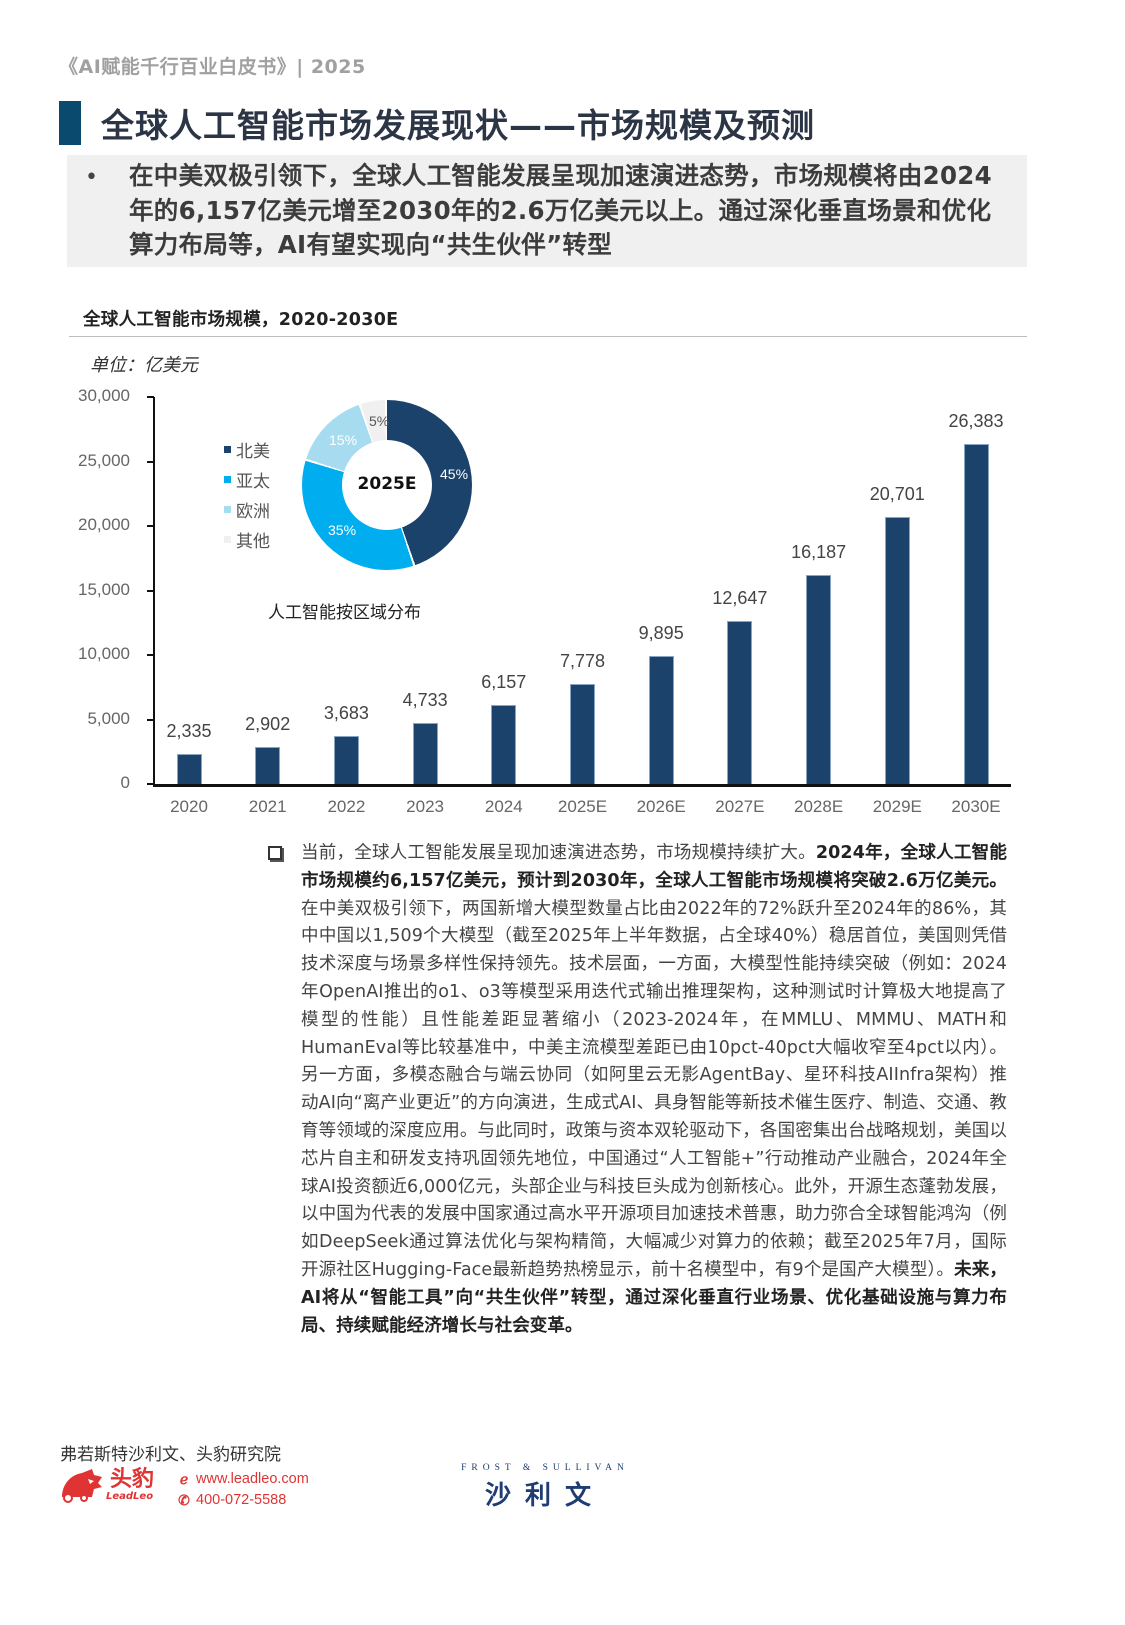 Image resolution: width=1125 pixels, height=1625 pixels. What do you see at coordinates (548, 336) in the screenshot?
I see `chart-title-divider` at bounding box center [548, 336].